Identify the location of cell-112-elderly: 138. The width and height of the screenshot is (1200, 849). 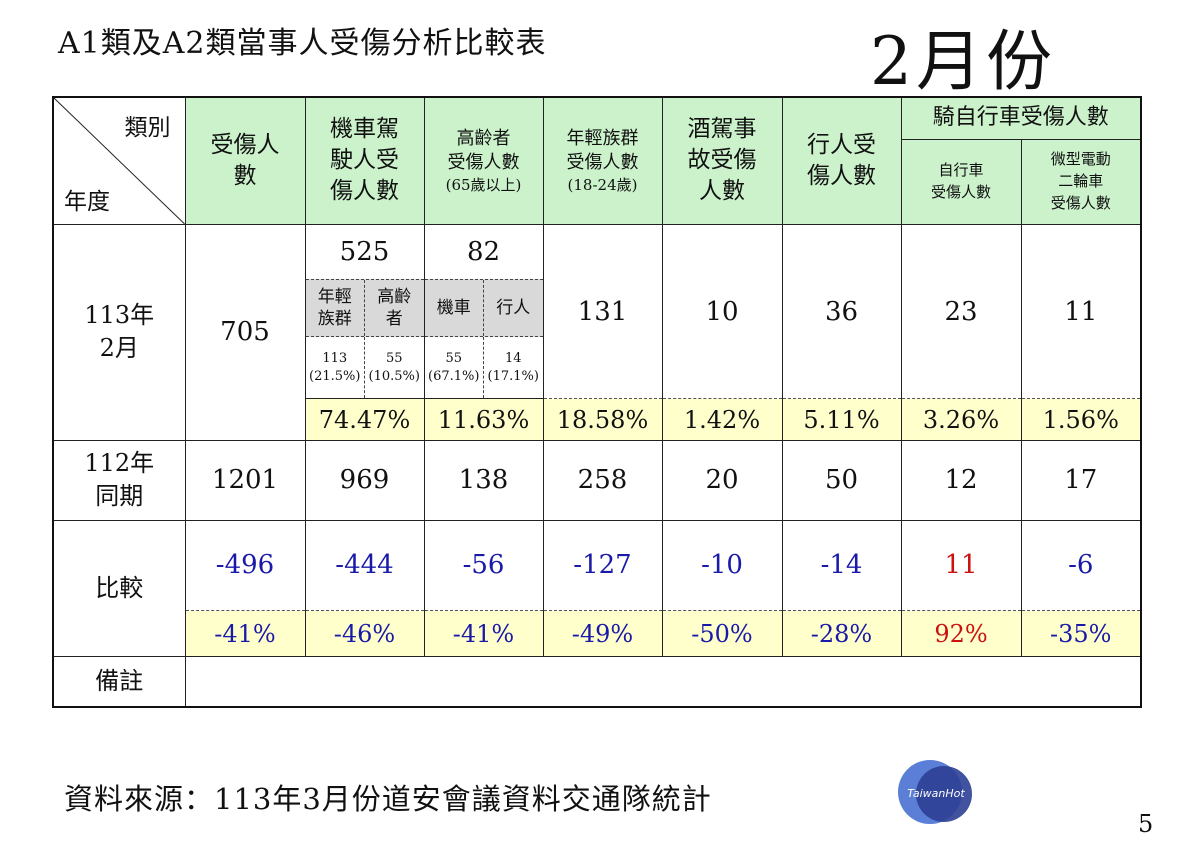
(483, 480).